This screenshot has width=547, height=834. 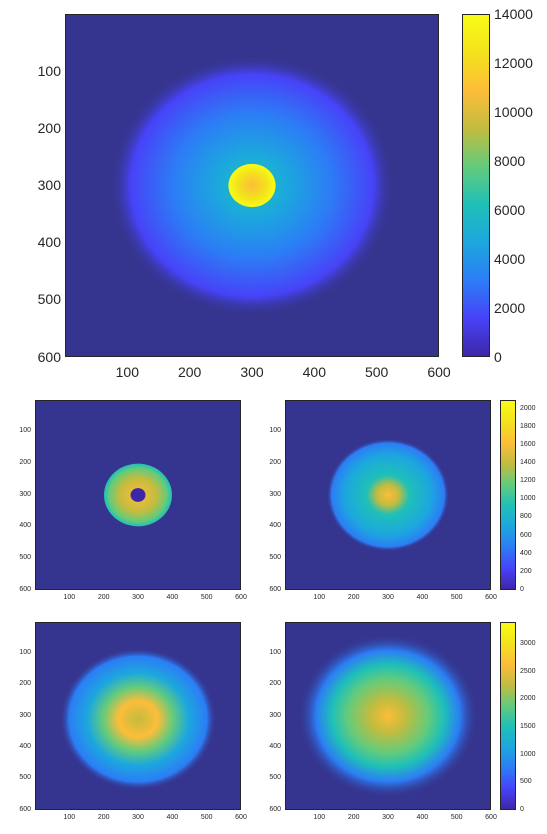 I want to click on colorbar-tick-label: 1500, so click(x=528, y=726).